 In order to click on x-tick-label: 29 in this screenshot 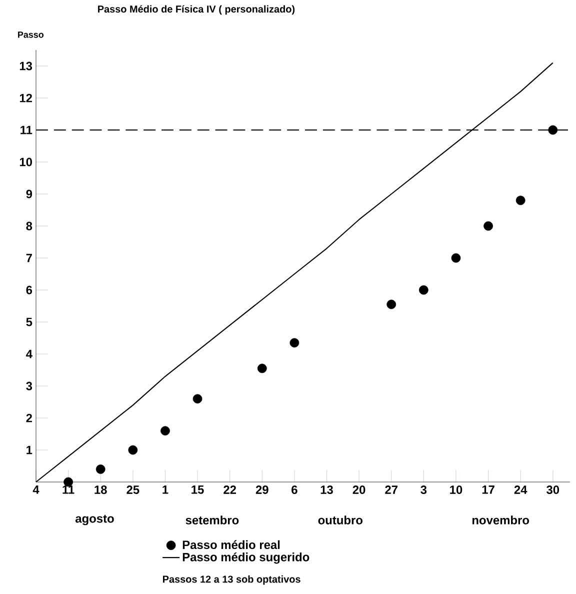, I will do `click(262, 490)`.